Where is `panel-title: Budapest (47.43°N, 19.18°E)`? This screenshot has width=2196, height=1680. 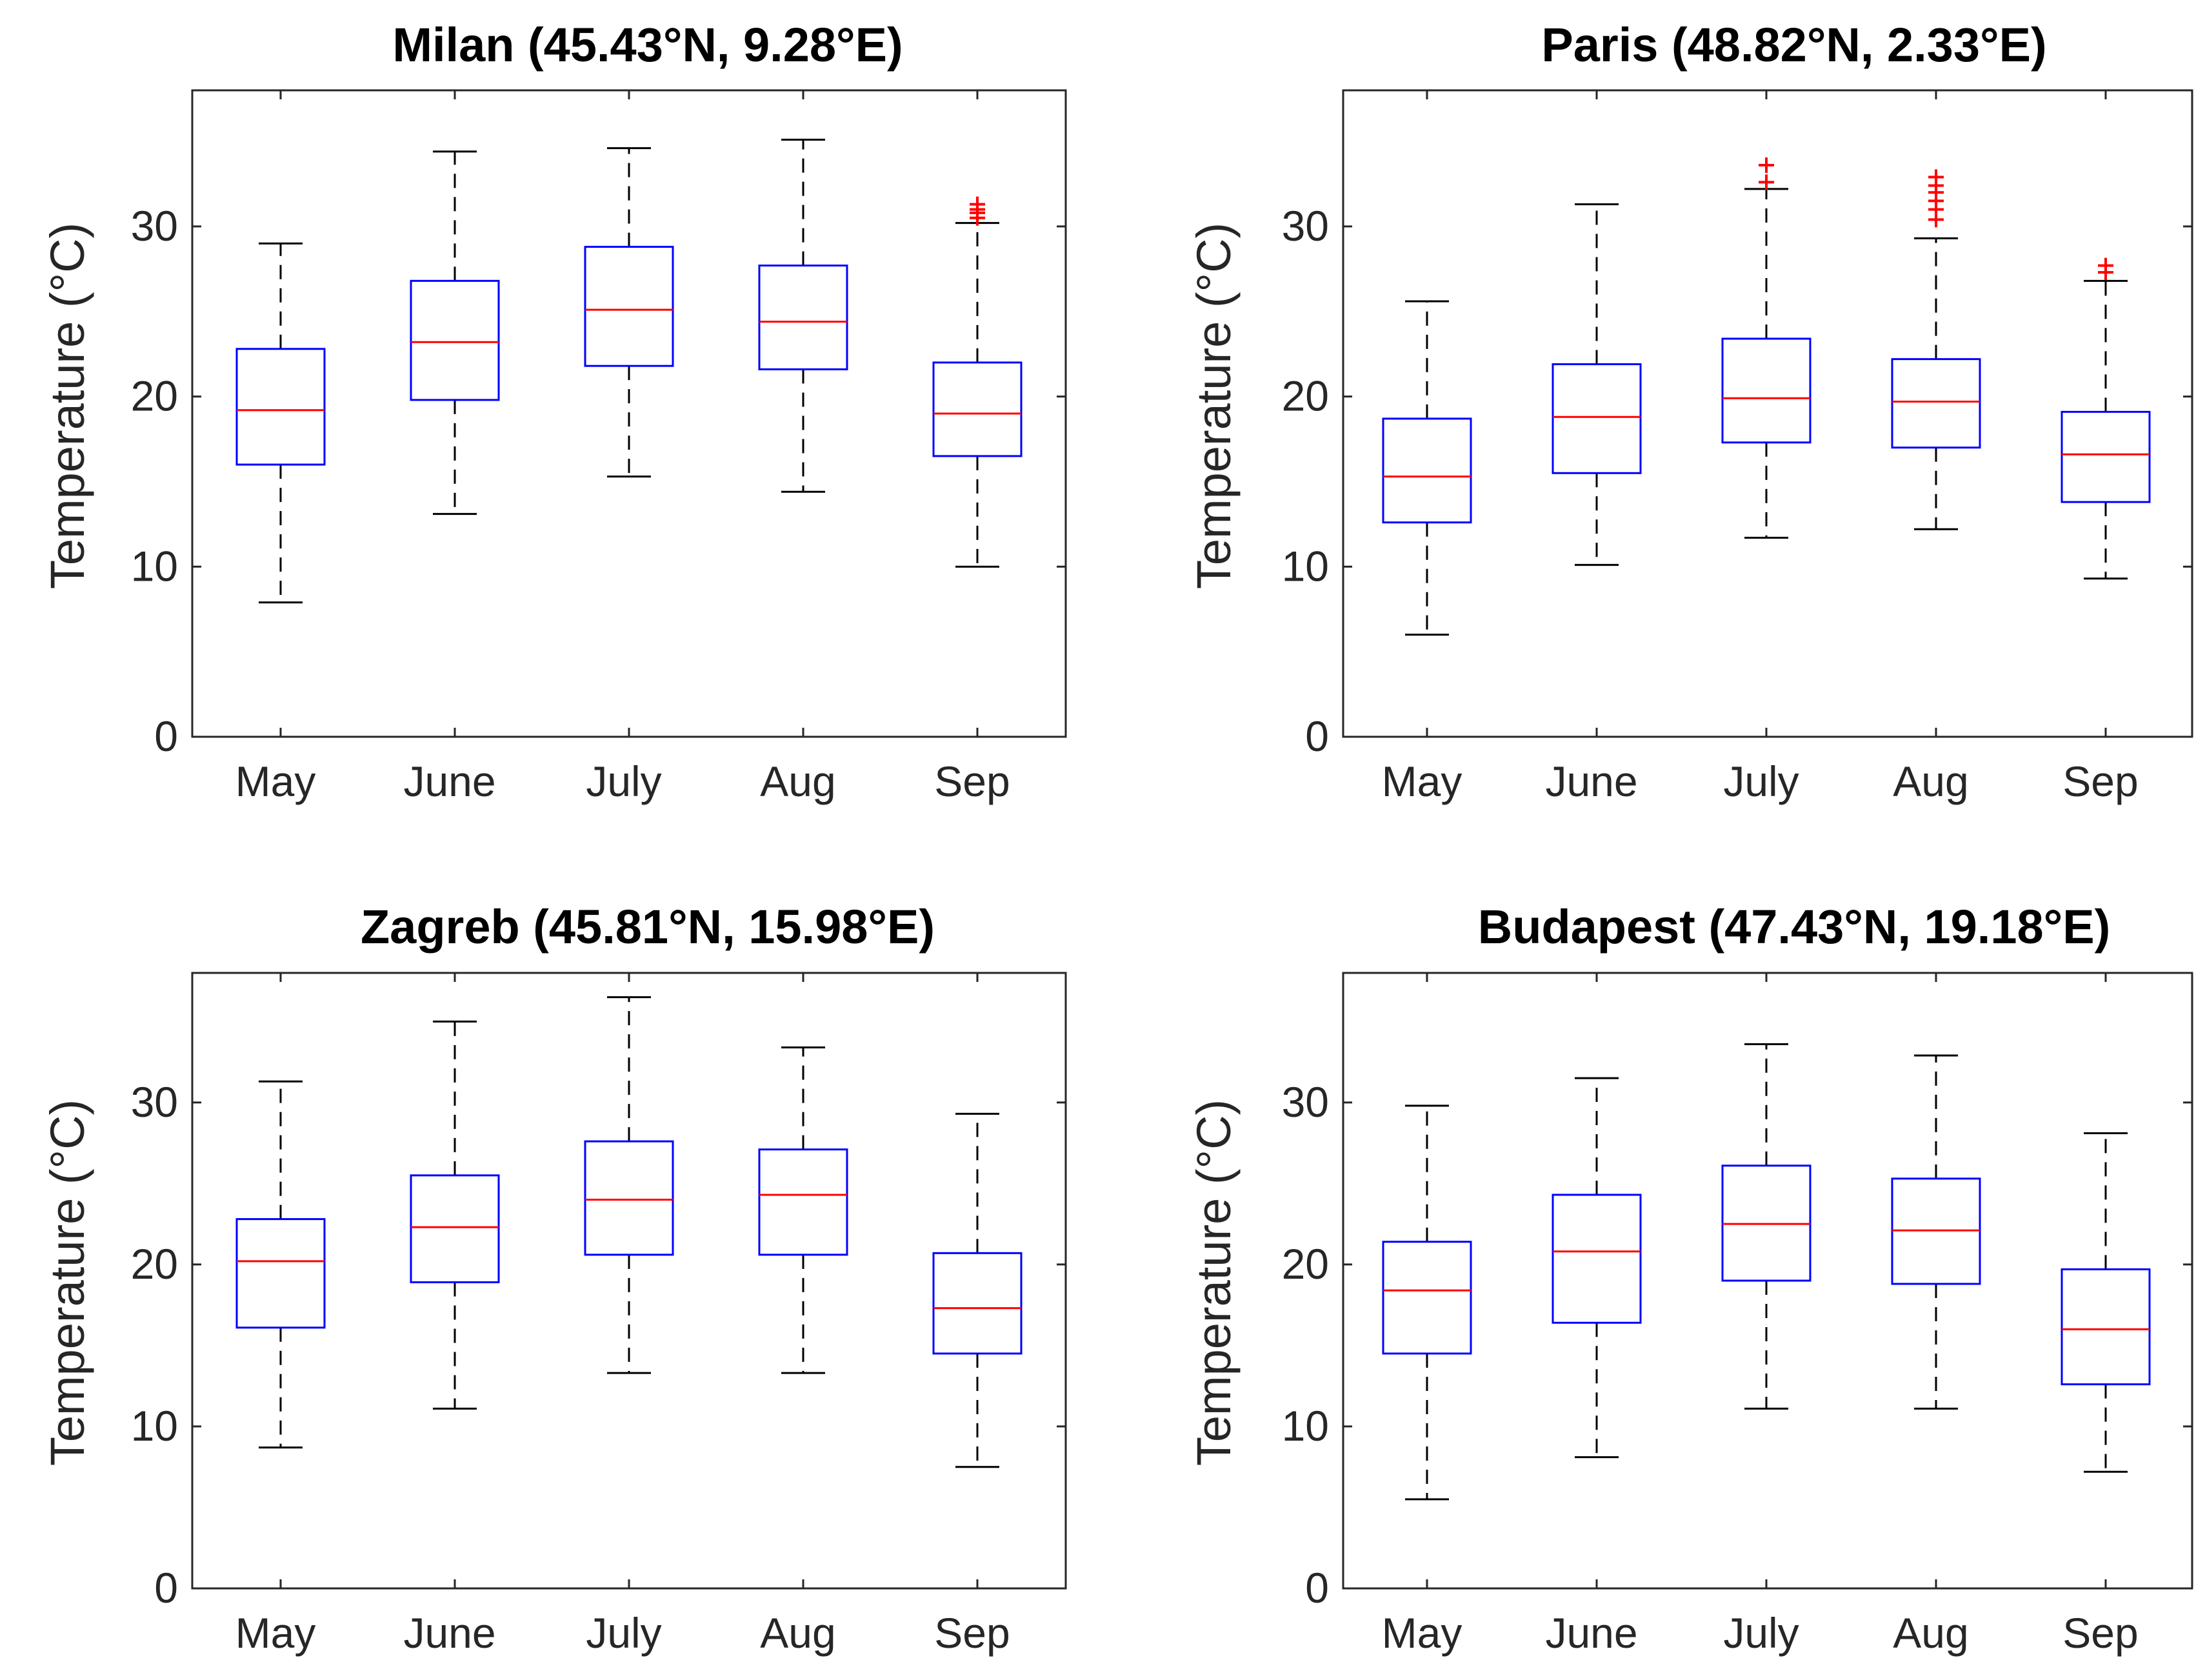
panel-title: Budapest (47.43°N, 19.18°E) is located at coordinates (1794, 927).